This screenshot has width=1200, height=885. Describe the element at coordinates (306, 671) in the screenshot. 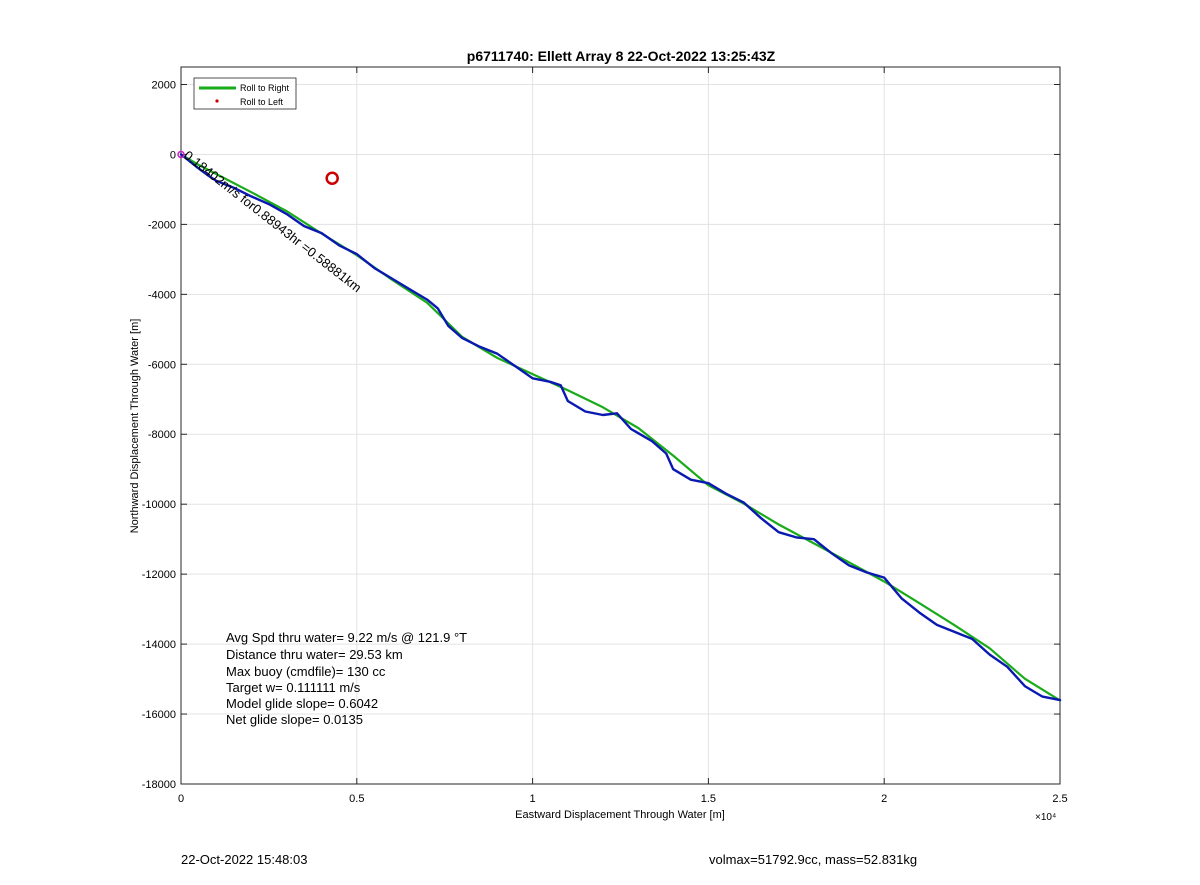

I see `annotation-max-buoy: Max buoy (cmdfile)= 130 cc` at that location.